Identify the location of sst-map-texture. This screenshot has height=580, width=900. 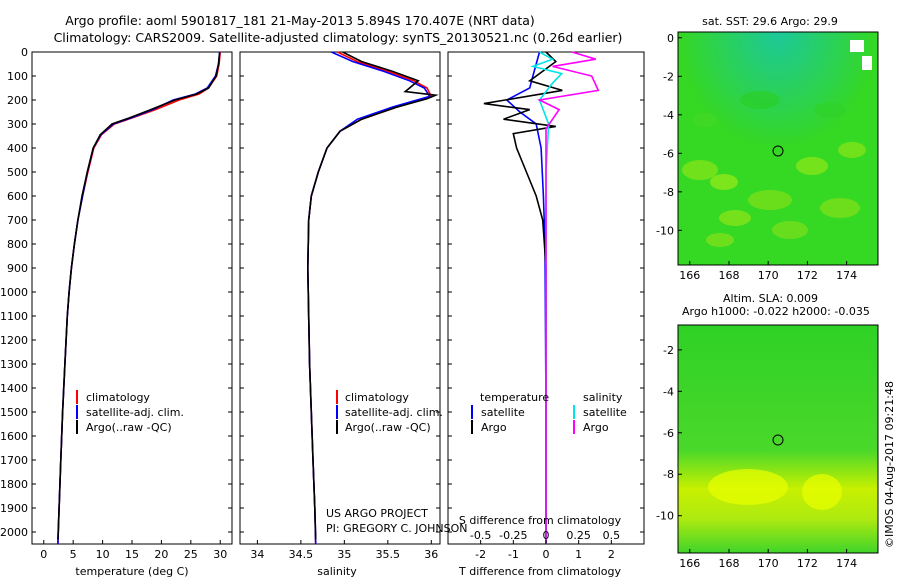
(777, 143).